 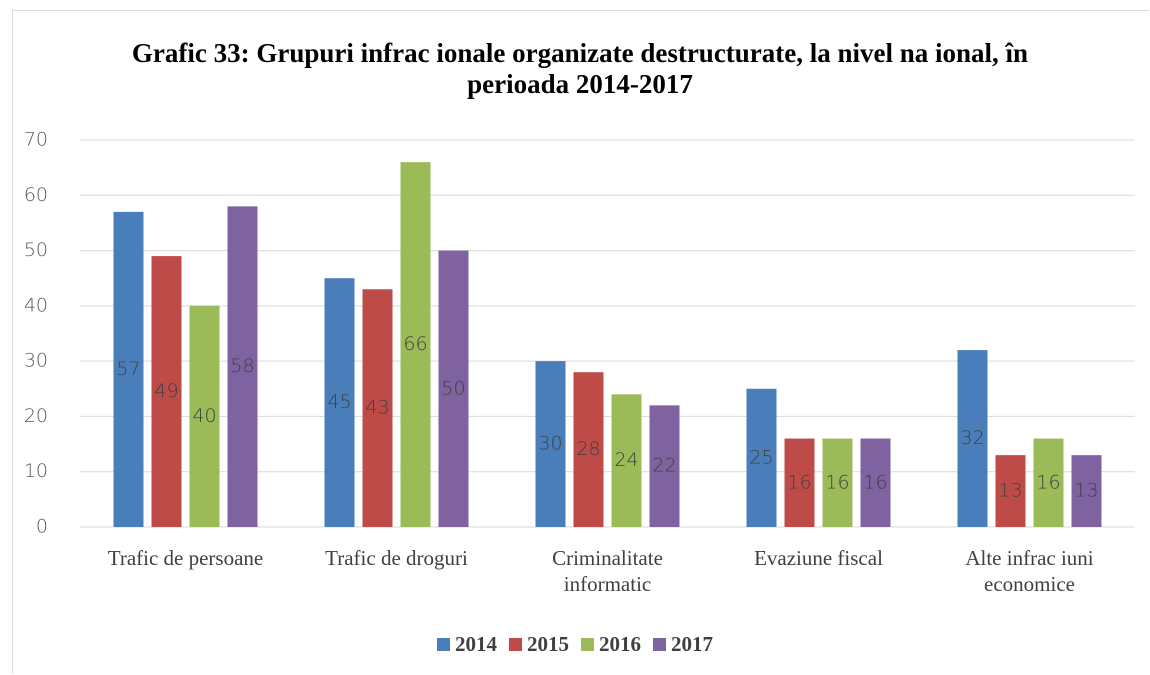 I want to click on x-tick-label: Criminalitate informatic, so click(x=607, y=571).